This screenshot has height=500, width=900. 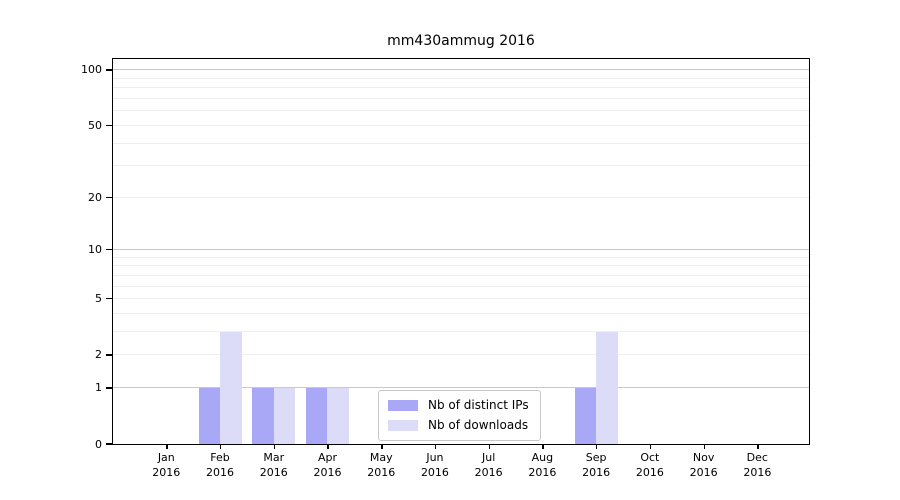 I want to click on x-tick-month: Jan, so click(x=166, y=457).